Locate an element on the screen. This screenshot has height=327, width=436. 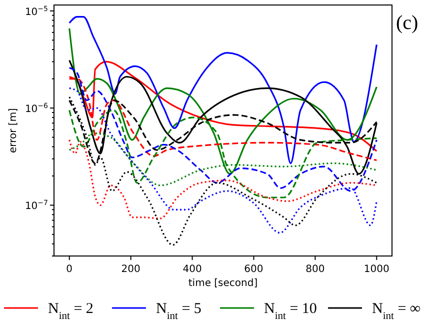
x-tick-label: 400 is located at coordinates (192, 269).